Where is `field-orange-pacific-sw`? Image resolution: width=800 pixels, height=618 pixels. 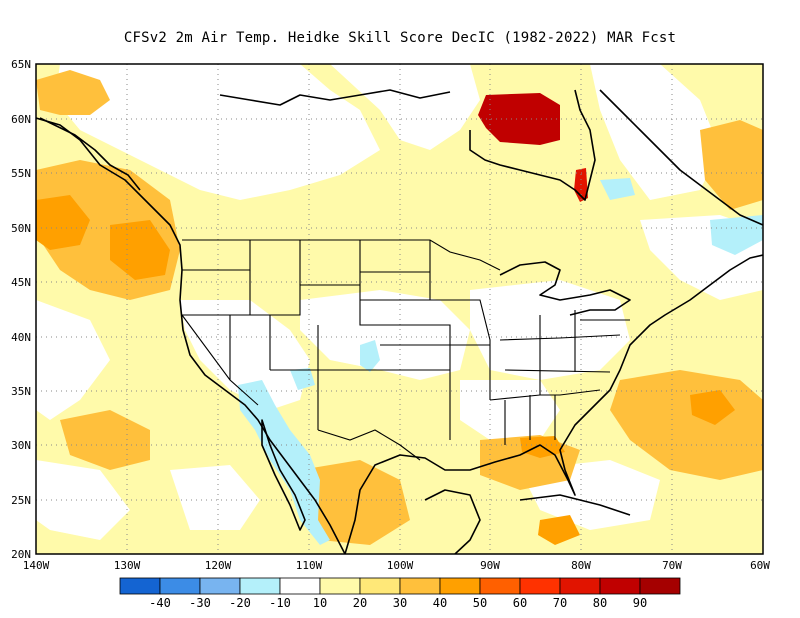 field-orange-pacific-sw is located at coordinates (105, 440).